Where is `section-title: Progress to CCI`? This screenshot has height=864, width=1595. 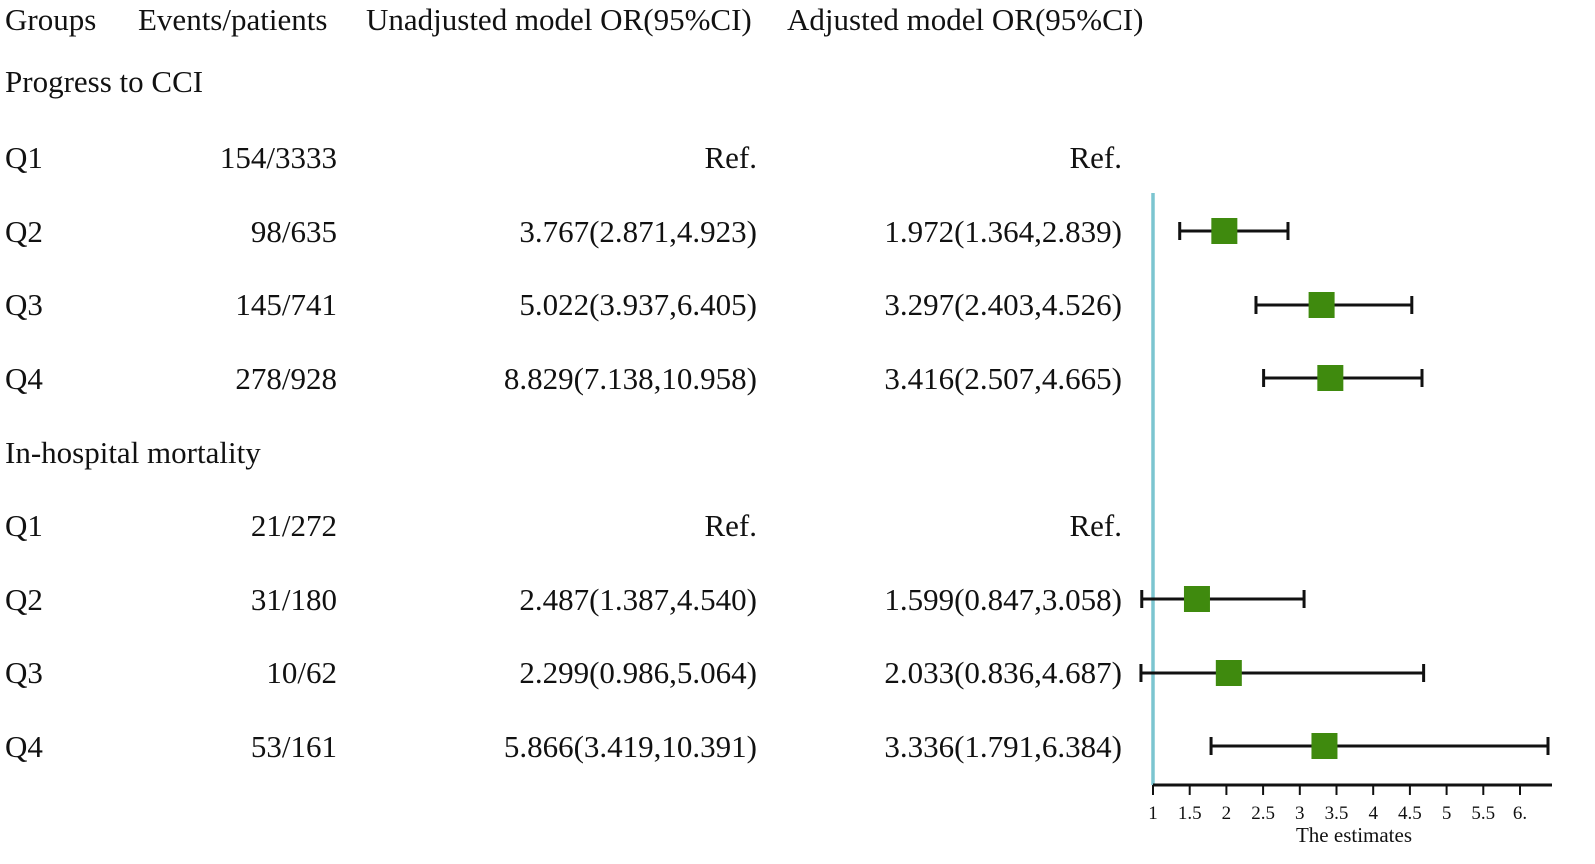
section-title: Progress to CCI is located at coordinates (104, 81).